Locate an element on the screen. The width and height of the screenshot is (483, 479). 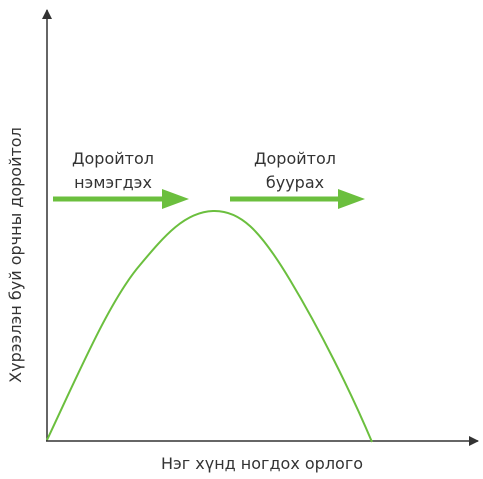
arrow-increase-head is located at coordinates (175, 199).